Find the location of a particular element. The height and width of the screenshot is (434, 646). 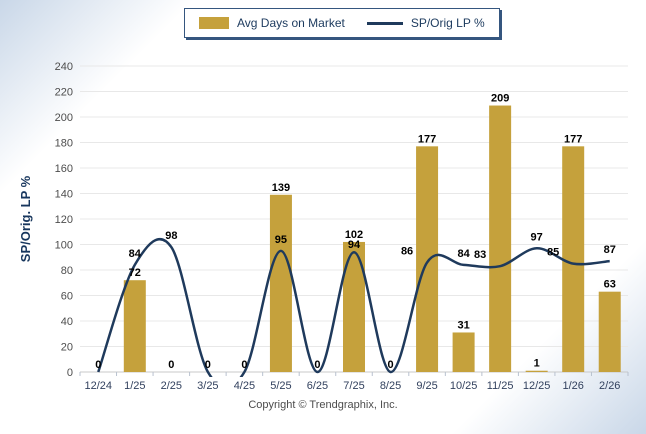

y-tick-label: 100 is located at coordinates (64, 246).